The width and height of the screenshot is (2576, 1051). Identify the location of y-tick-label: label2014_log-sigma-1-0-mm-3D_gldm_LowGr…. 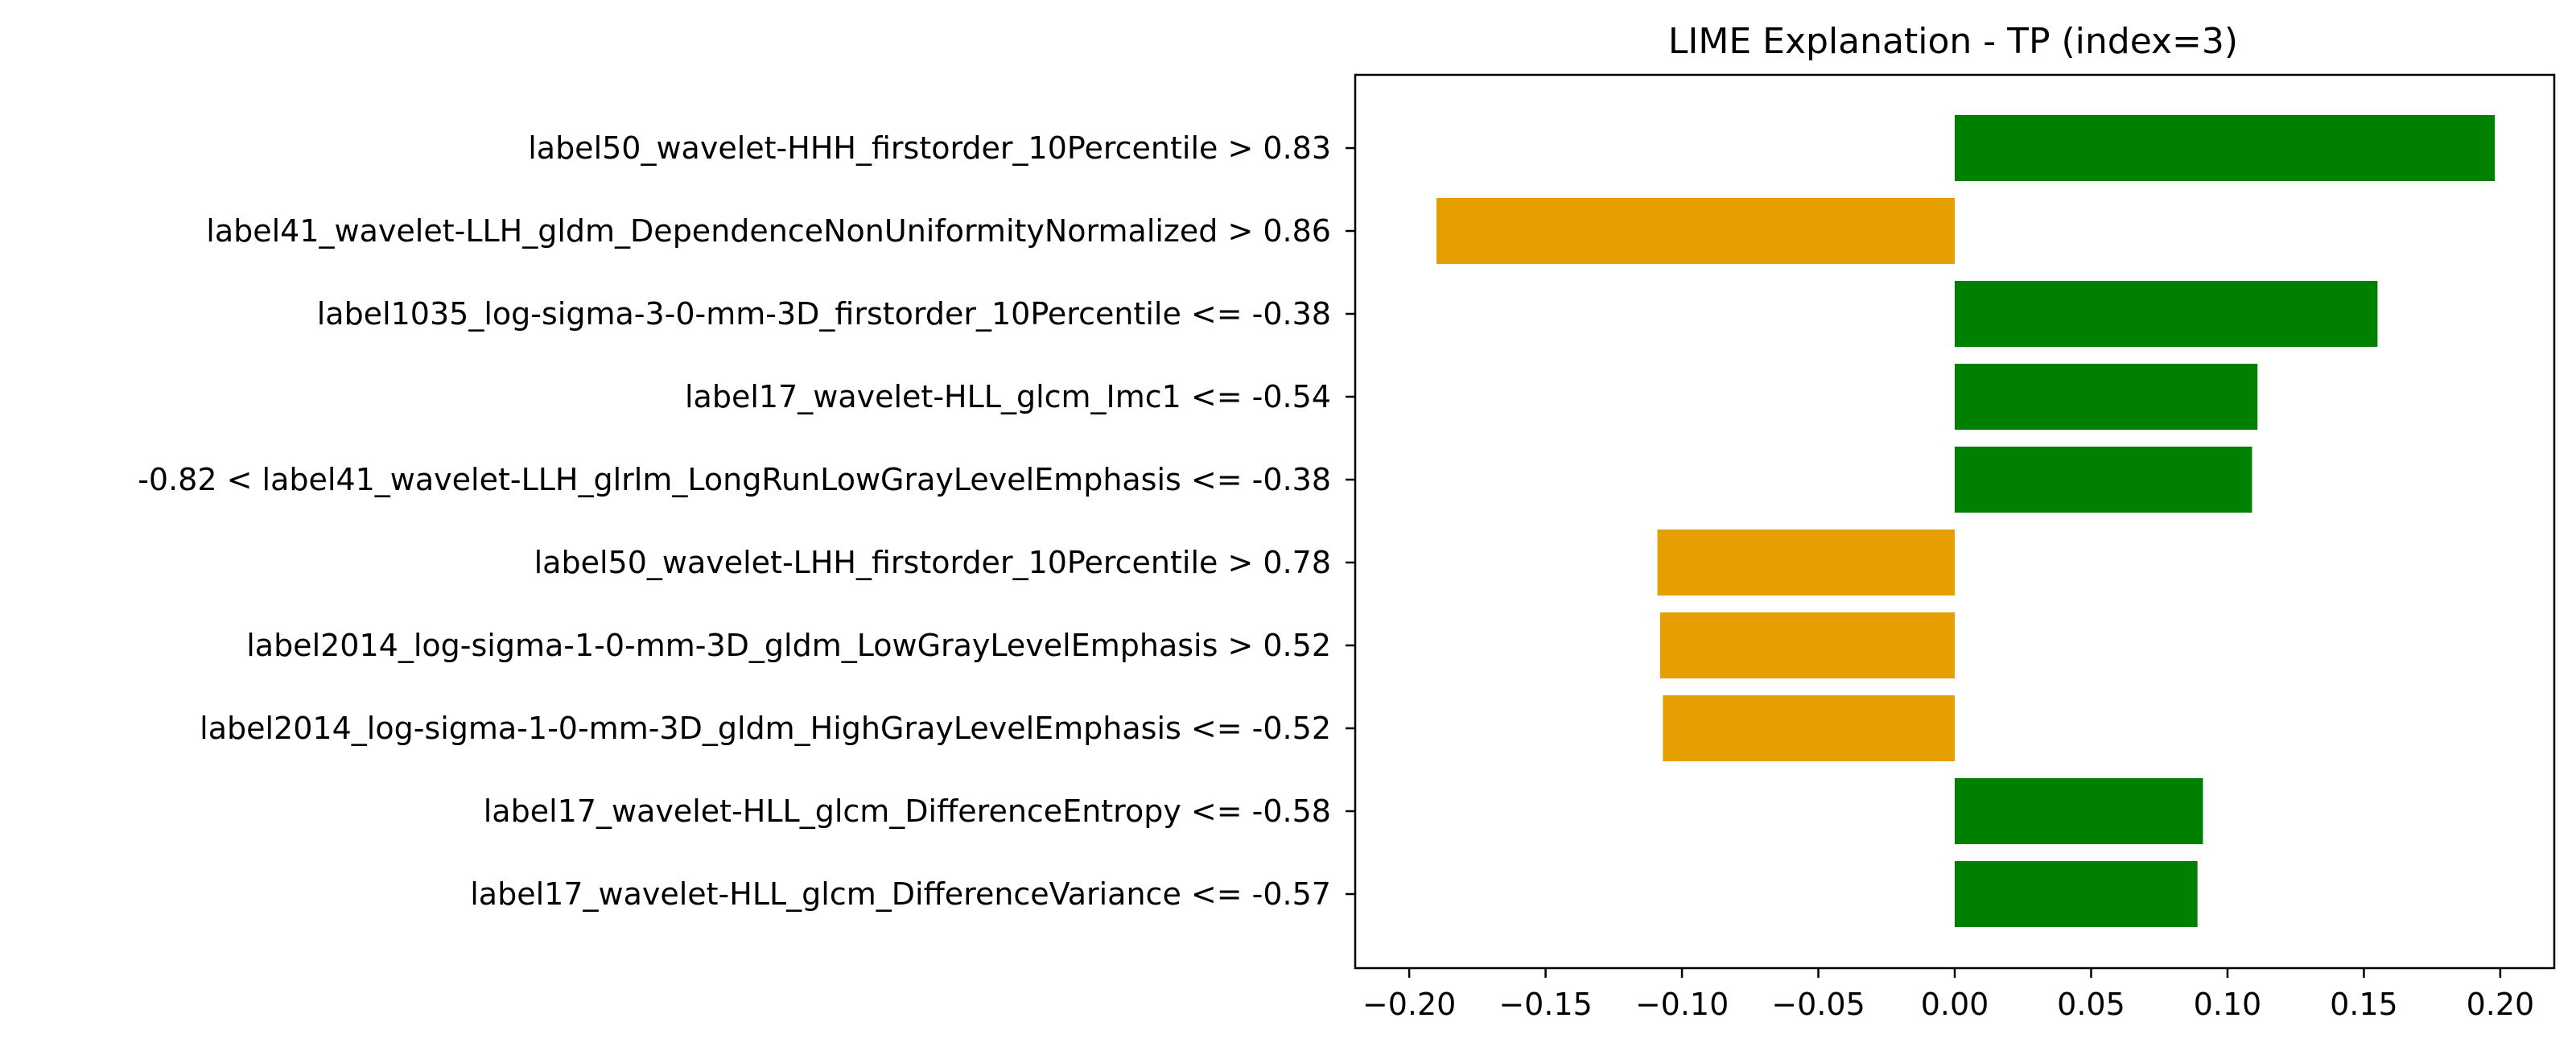
(788, 645).